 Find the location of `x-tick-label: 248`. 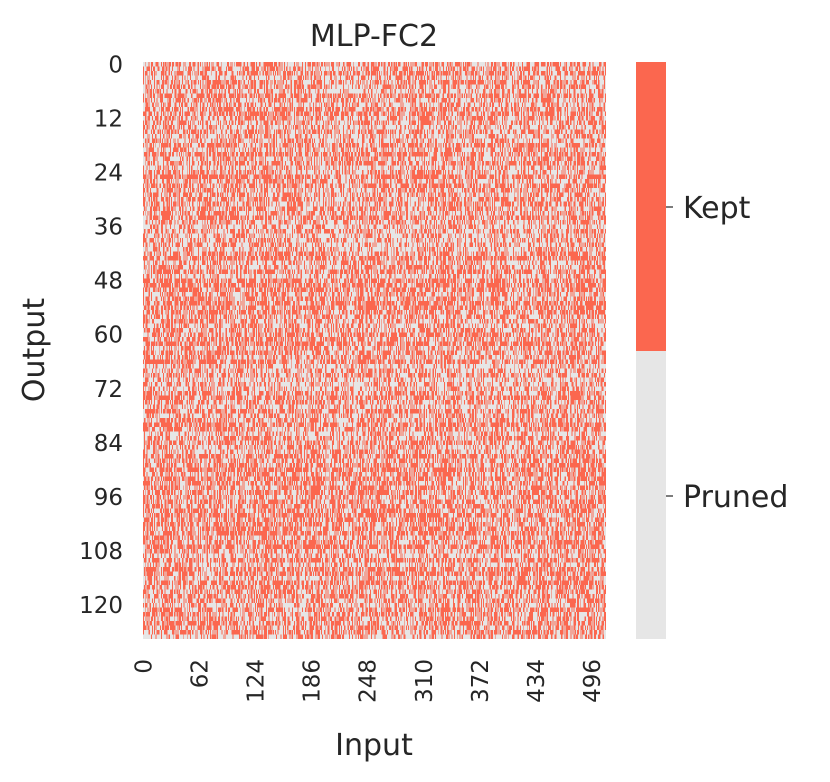

x-tick-label: 248 is located at coordinates (369, 681).